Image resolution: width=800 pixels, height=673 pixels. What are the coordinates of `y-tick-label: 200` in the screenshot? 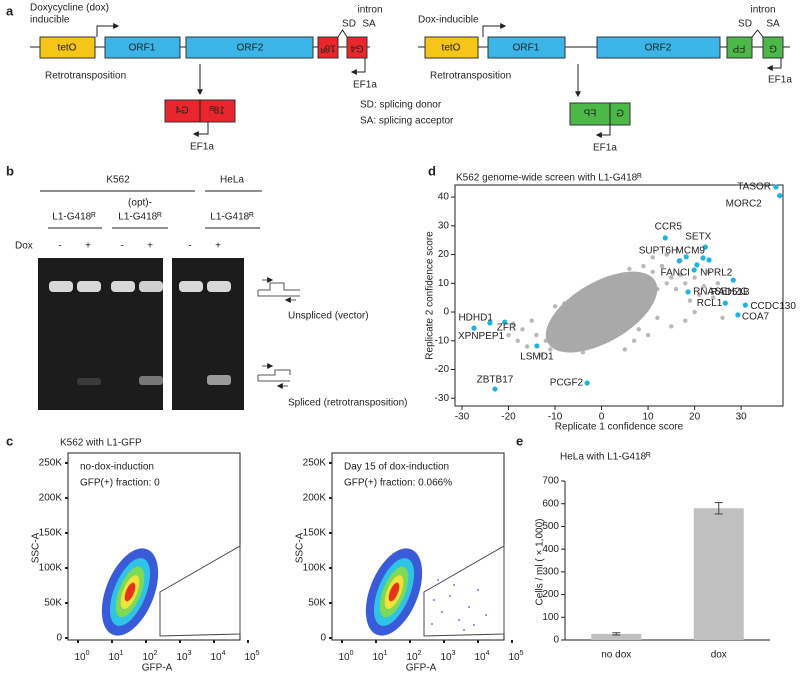 It's located at (550, 594).